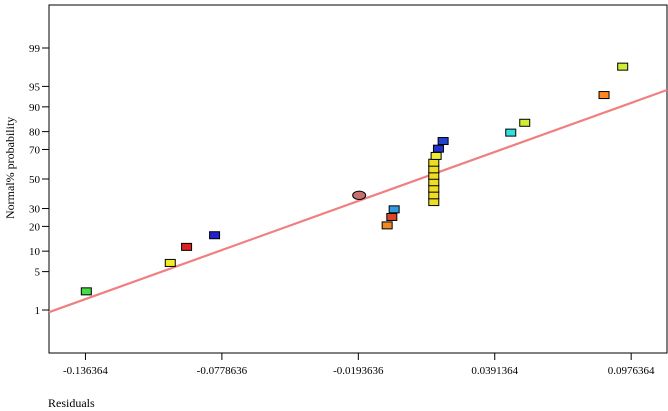  I want to click on y-tick-label: 90, so click(35, 108).